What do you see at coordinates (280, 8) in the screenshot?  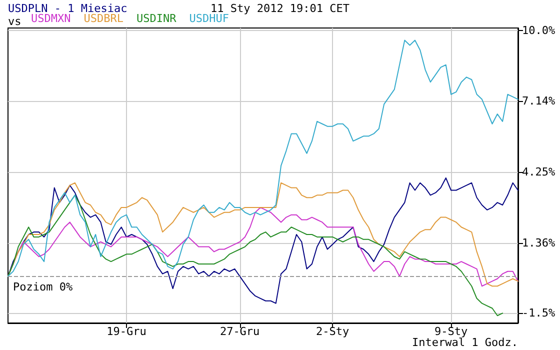 I see `chart-subtitle: 11 Sty 2012 19:01 CET` at bounding box center [280, 8].